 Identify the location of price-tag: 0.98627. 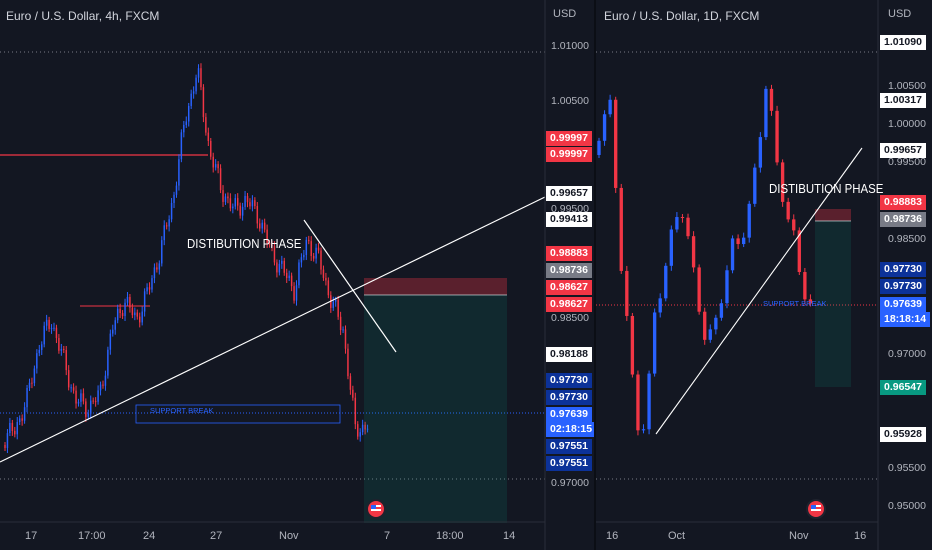
(569, 287).